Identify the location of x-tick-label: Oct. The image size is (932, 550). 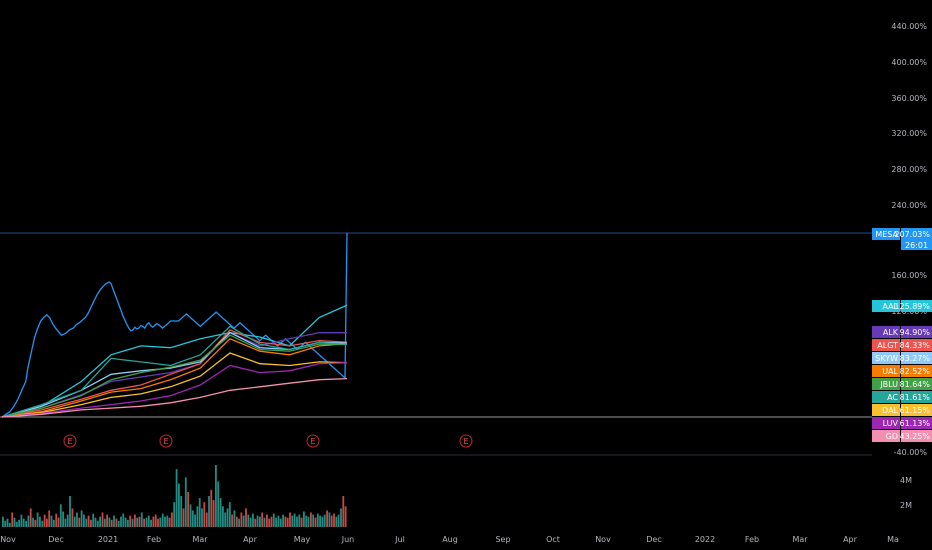
(553, 539).